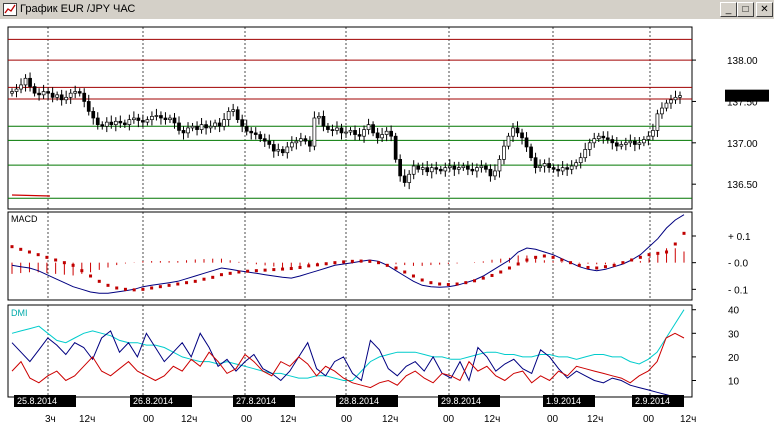 This screenshot has height=431, width=774. Describe the element at coordinates (739, 237) in the screenshot. I see `macd-ytick-label: + 0.1` at that location.